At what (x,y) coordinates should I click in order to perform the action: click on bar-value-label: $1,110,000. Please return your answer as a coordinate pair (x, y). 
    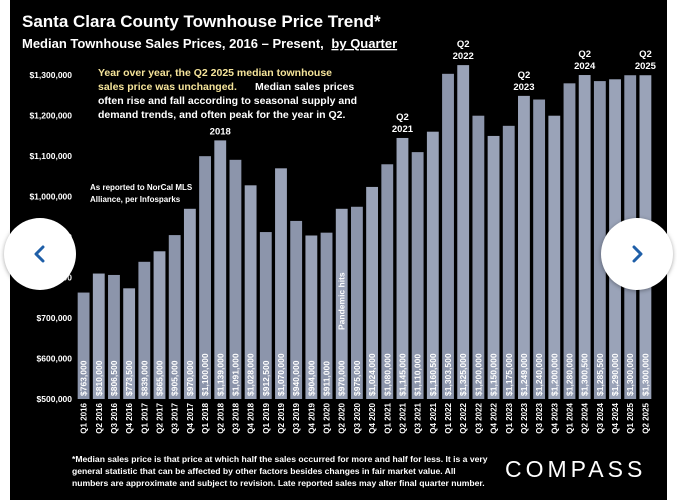
    Looking at the image, I should click on (418, 375).